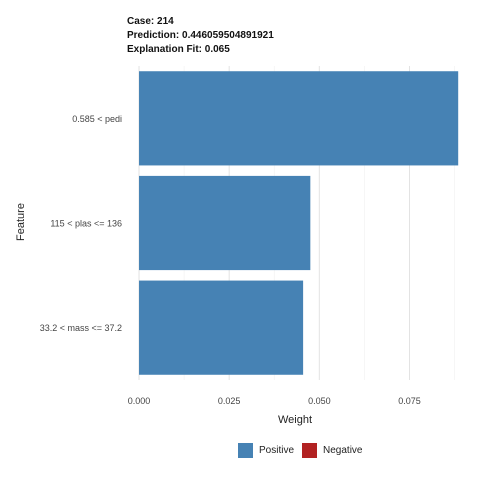 The height and width of the screenshot is (480, 480). I want to click on legend-item-negative: Negative, so click(332, 450).